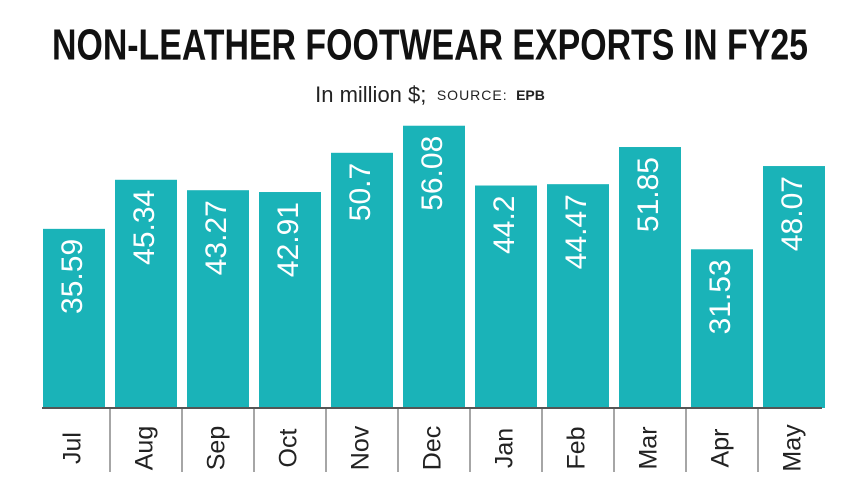  What do you see at coordinates (216, 237) in the screenshot?
I see `value-label: 43.27` at bounding box center [216, 237].